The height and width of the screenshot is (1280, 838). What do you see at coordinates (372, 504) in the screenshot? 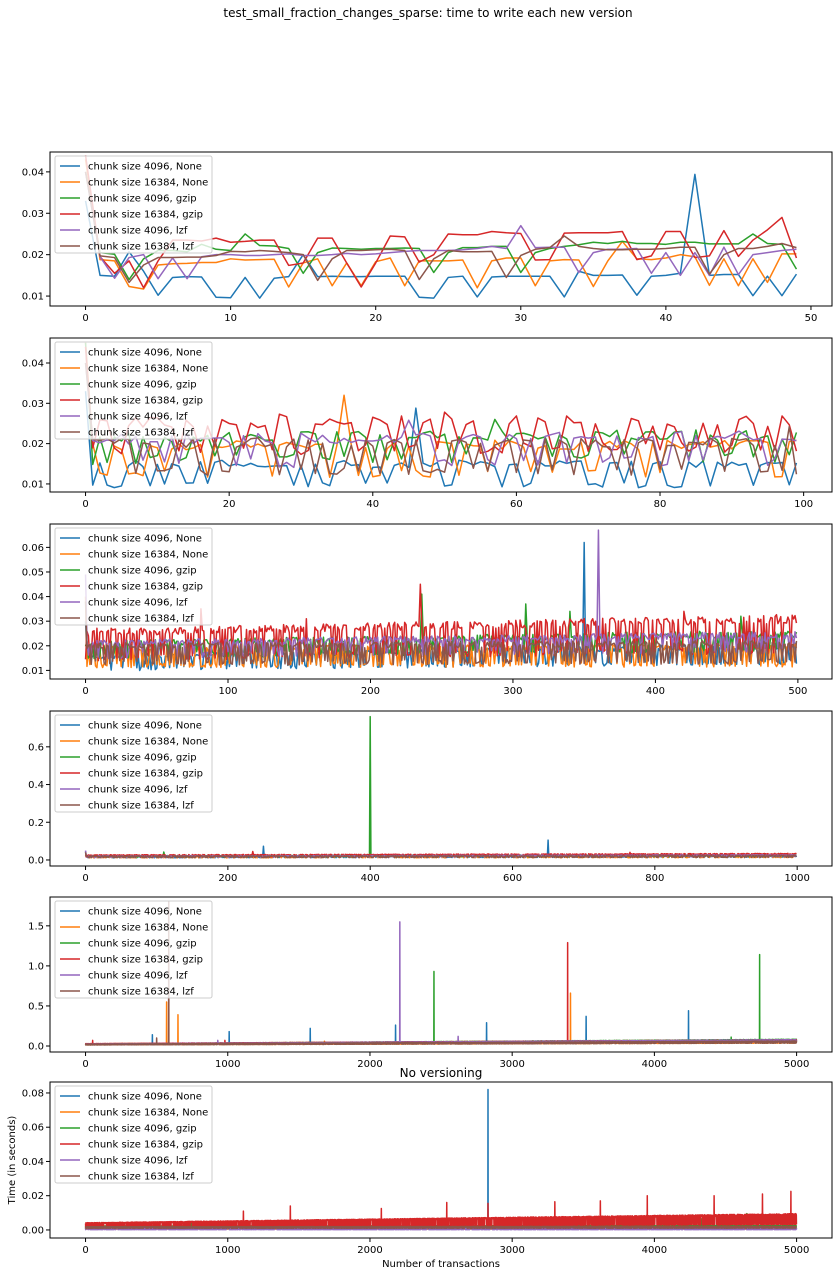
I see `x-tick-label: 40` at bounding box center [372, 504].